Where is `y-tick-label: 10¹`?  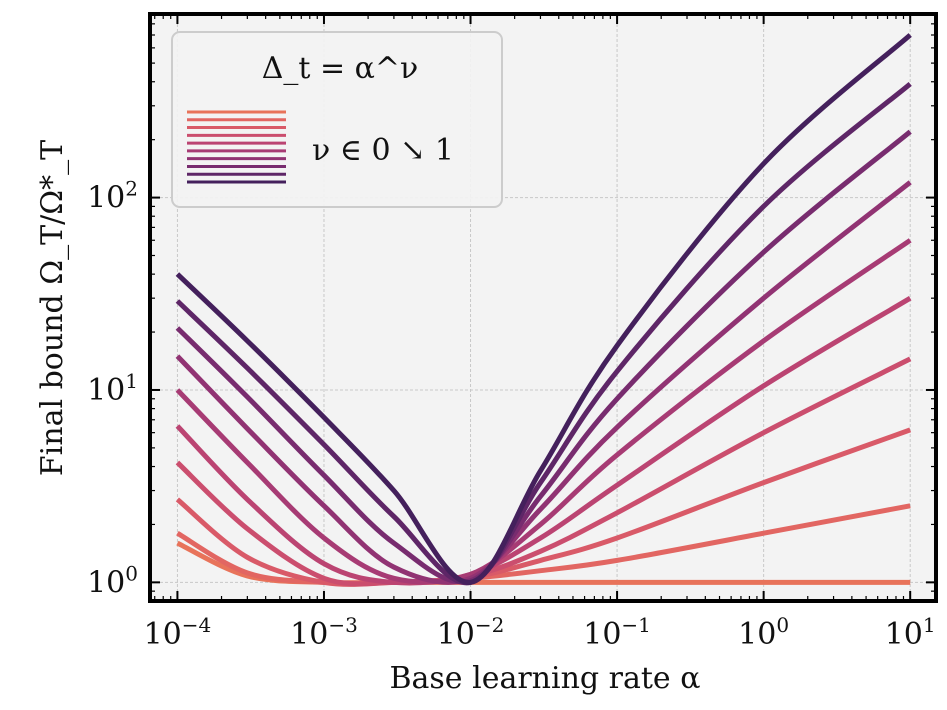
y-tick-label: 10¹ is located at coordinates (112, 388).